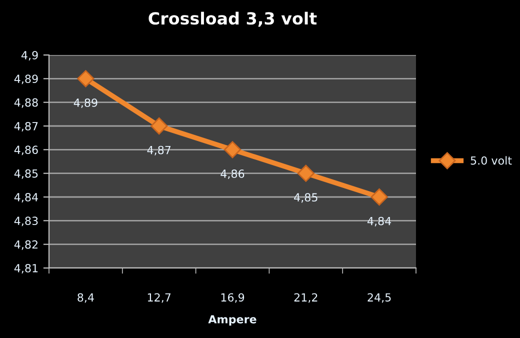  Describe the element at coordinates (232, 19) in the screenshot. I see `chart-title: Crossload 3,3 volt` at that location.